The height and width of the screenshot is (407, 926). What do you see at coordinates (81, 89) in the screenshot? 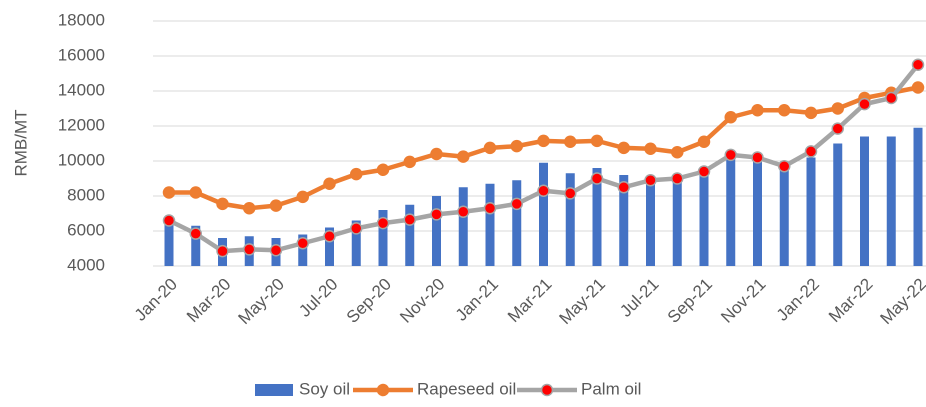
I see `y-tick-label: 14000` at bounding box center [81, 89].